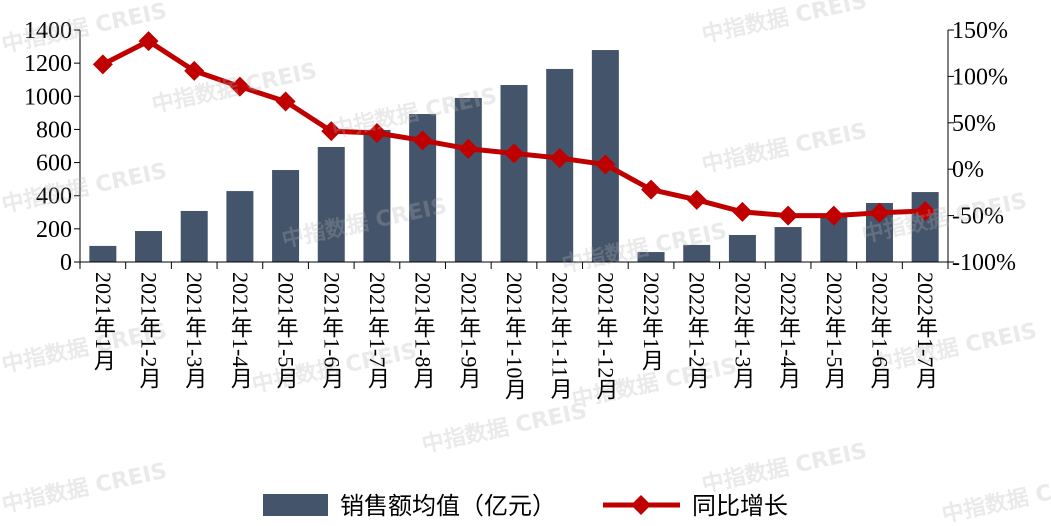  What do you see at coordinates (974, 124) in the screenshot?
I see `right-tick-label: 50%` at bounding box center [974, 124].